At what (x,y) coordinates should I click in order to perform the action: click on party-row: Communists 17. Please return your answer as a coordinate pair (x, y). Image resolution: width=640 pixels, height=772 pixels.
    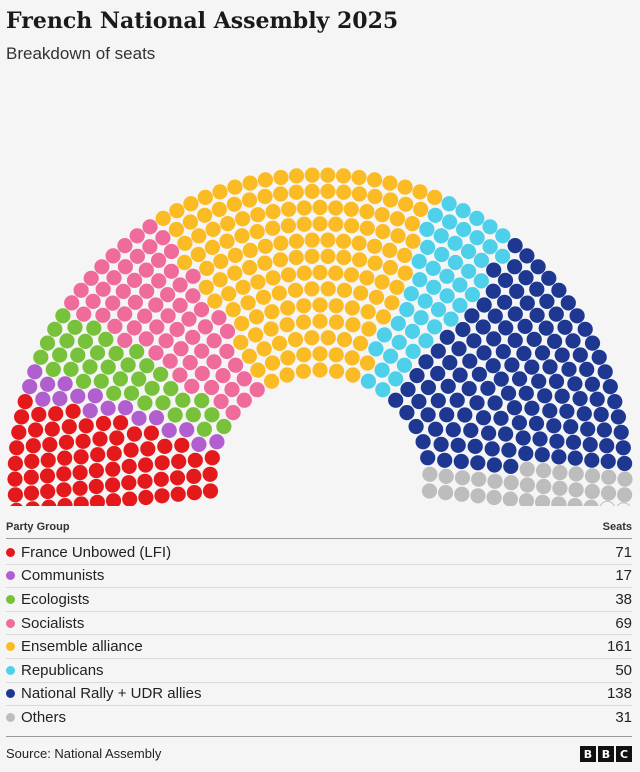
    Looking at the image, I should click on (319, 577).